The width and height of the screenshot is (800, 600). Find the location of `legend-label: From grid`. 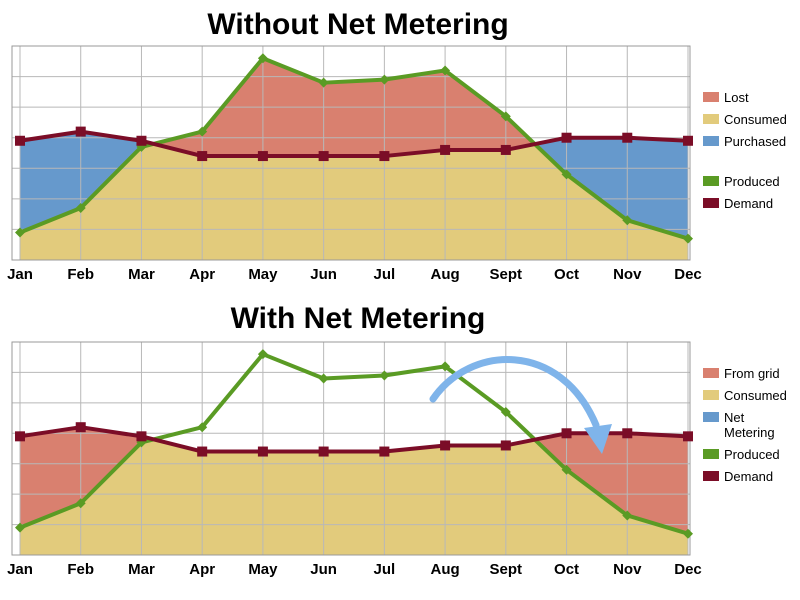

legend-label: From grid is located at coordinates (752, 373).